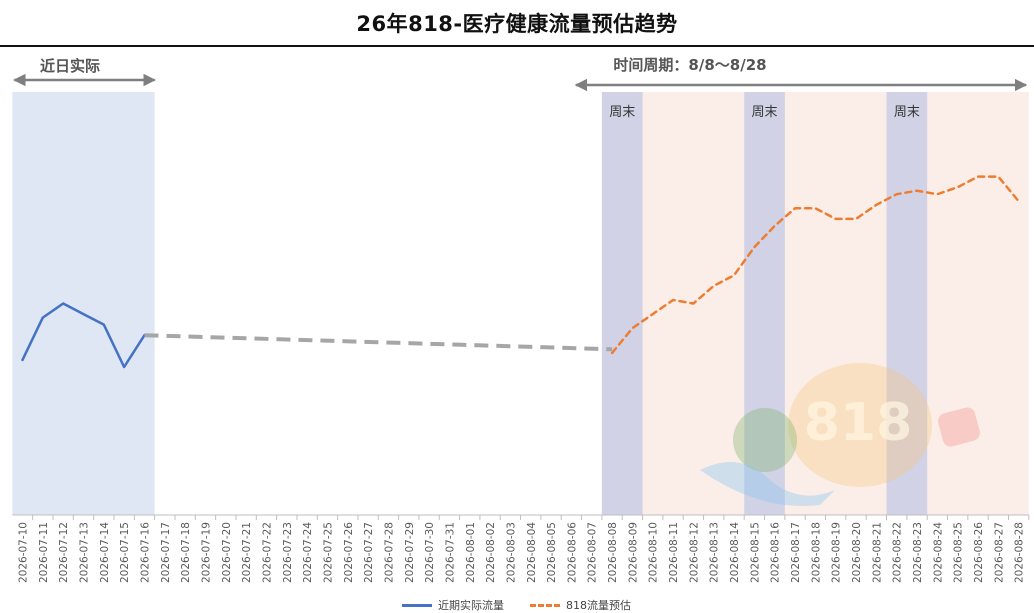 This screenshot has width=1034, height=613. What do you see at coordinates (999, 552) in the screenshot?
I see `x-tick-label: 2026-08-27` at bounding box center [999, 552].